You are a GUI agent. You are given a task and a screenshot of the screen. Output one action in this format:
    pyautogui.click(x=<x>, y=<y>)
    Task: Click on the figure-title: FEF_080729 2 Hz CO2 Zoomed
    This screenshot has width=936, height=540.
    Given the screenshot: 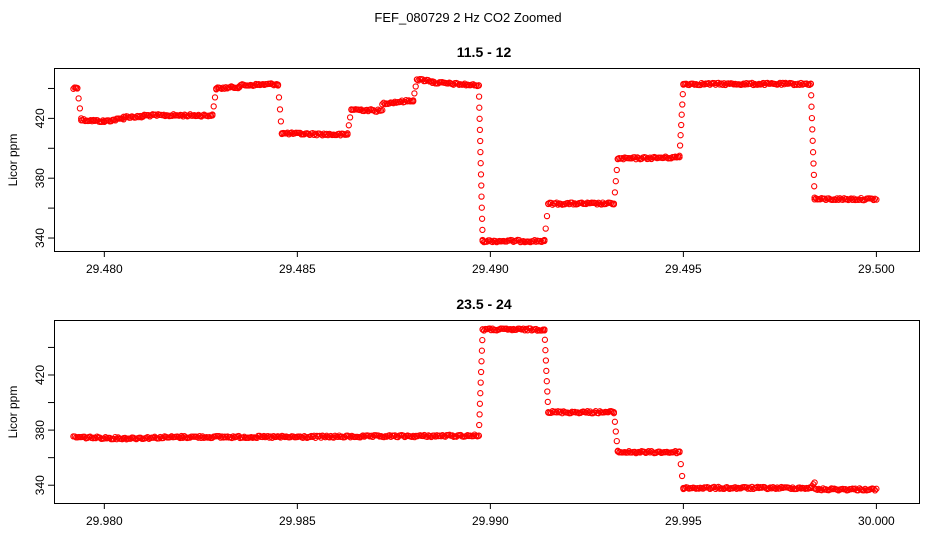 What is the action you would take?
    pyautogui.click(x=467, y=17)
    